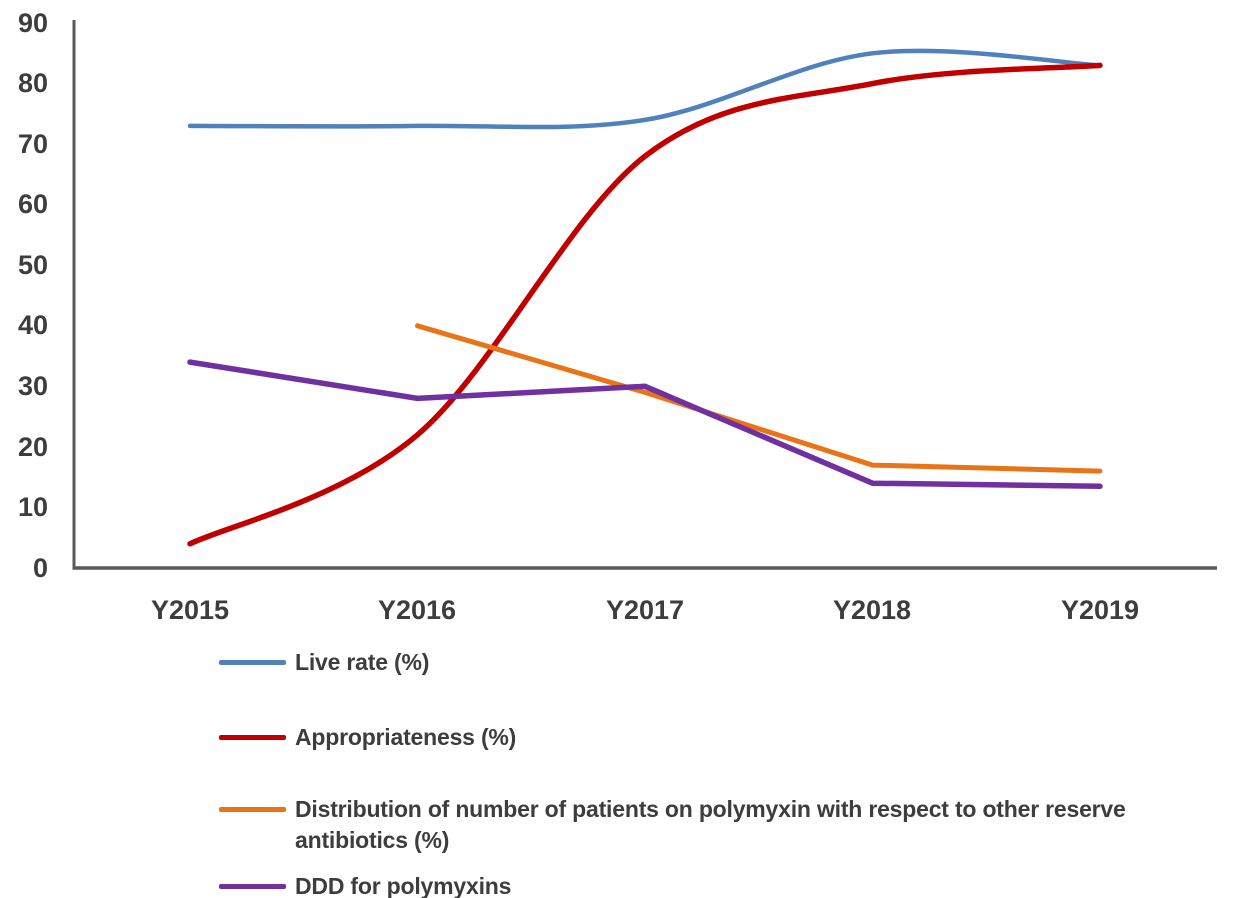 The width and height of the screenshot is (1235, 898). Describe the element at coordinates (406, 737) in the screenshot. I see `legend-label: Appropriateness (%)` at that location.